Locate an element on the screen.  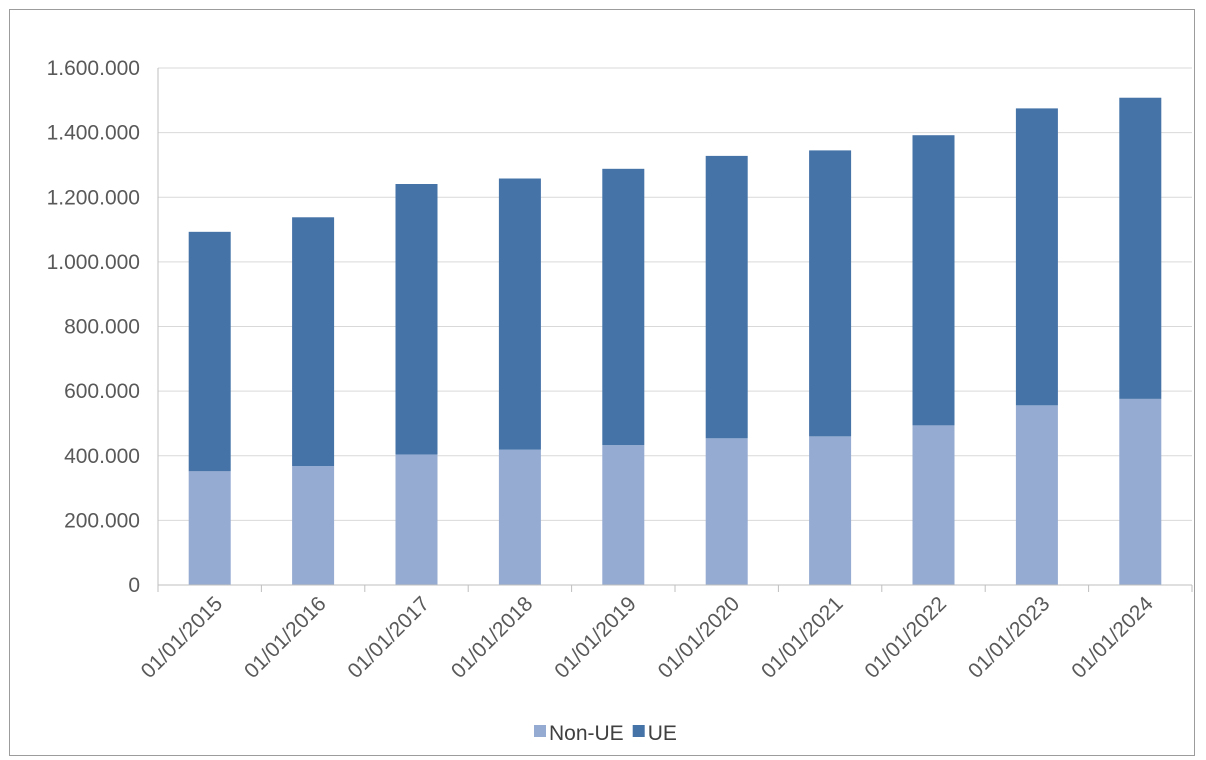
x-tick-label: 01/01/2017 is located at coordinates (388, 637).